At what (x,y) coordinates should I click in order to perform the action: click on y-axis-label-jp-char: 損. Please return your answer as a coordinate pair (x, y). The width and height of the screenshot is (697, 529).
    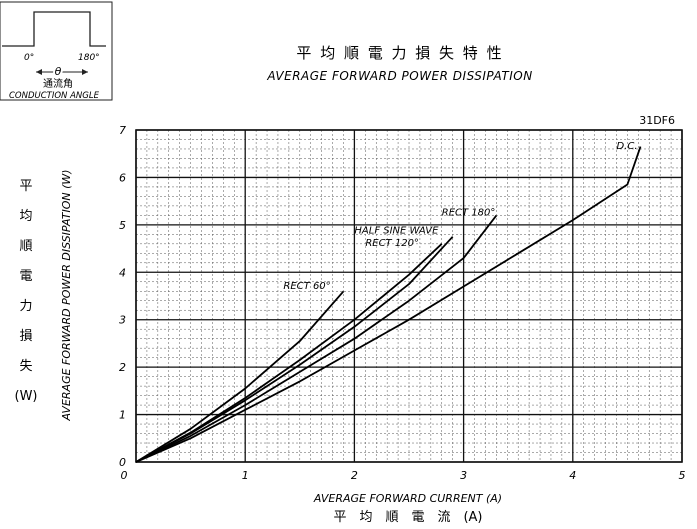
    Looking at the image, I should click on (25, 336).